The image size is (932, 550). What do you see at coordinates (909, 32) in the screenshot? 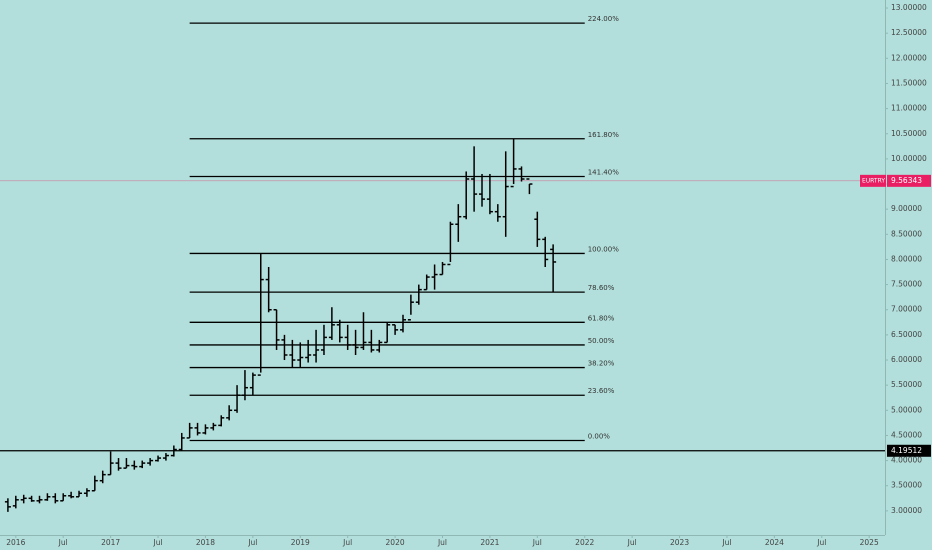
I see `y-tick-label: 12.50000` at bounding box center [909, 32].